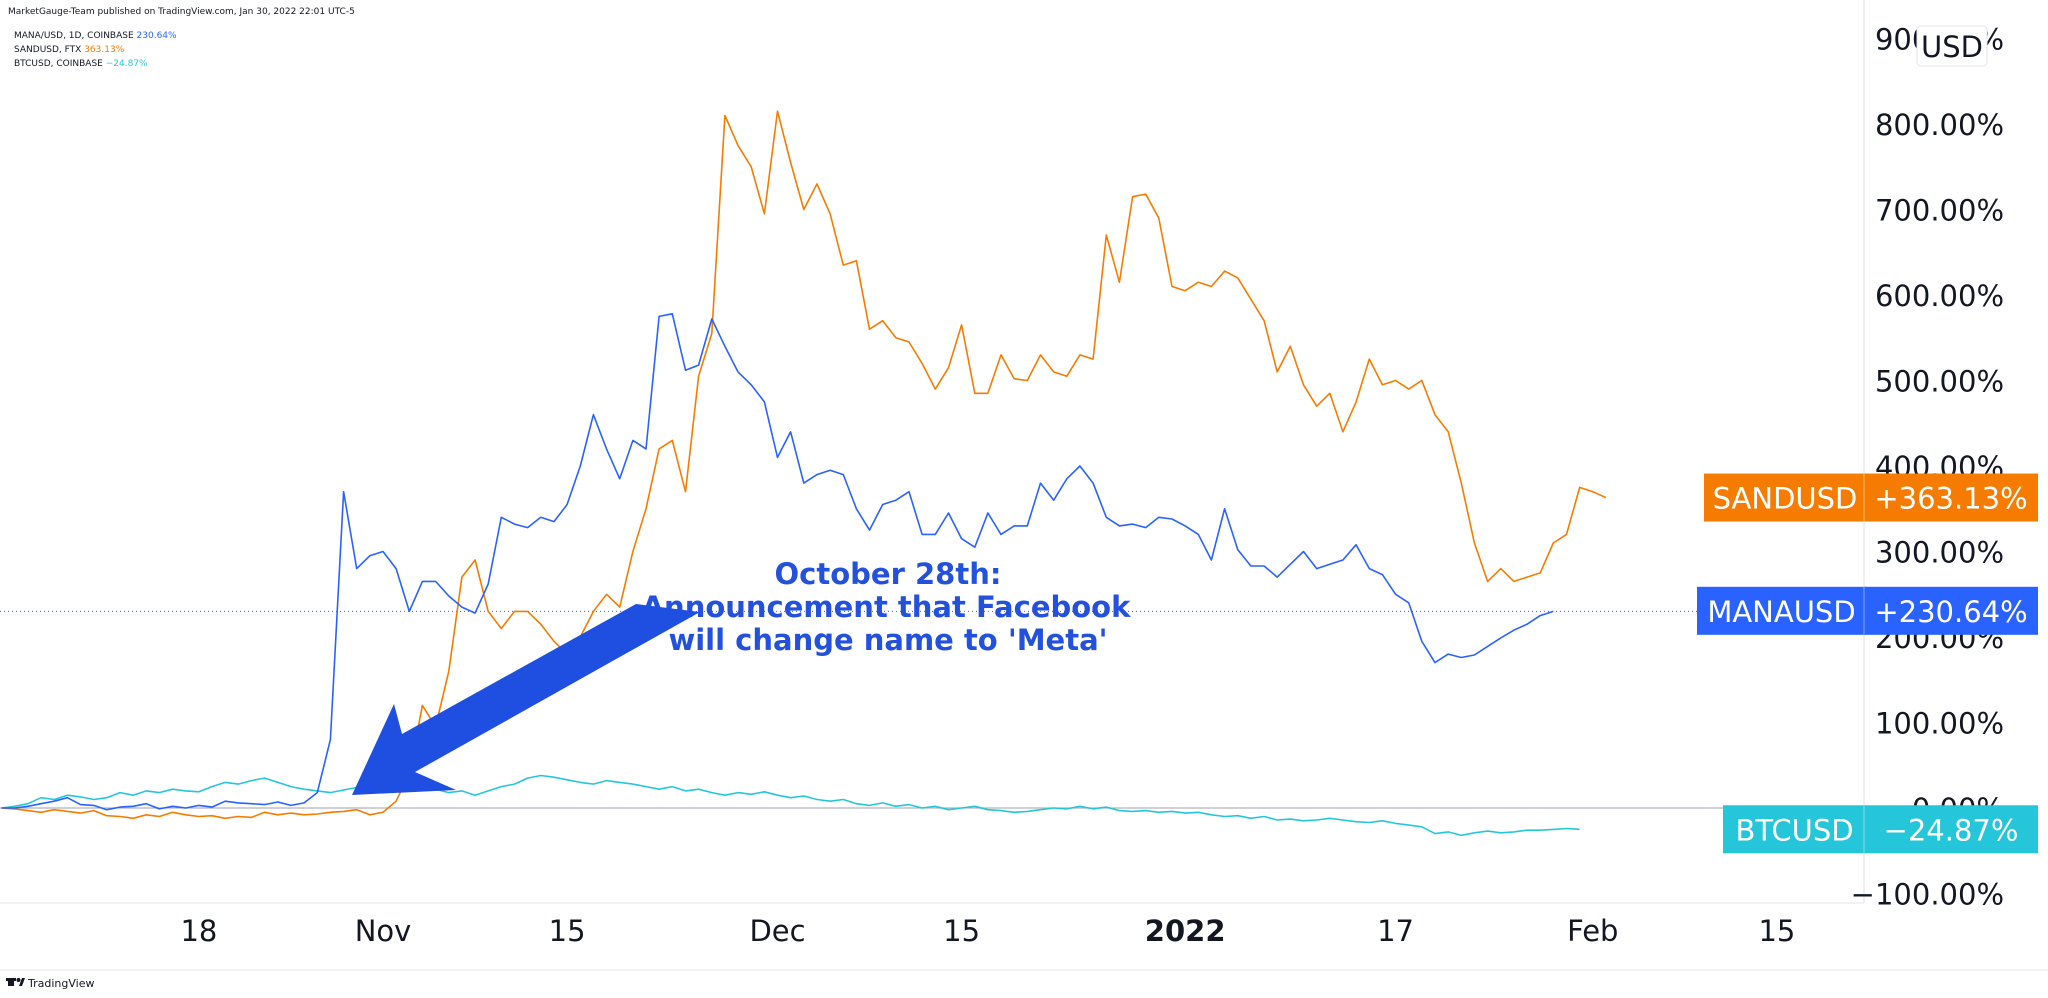 This screenshot has width=2048, height=998. Describe the element at coordinates (1951, 830) in the screenshot. I see `price-tag-value: −24.87%` at that location.